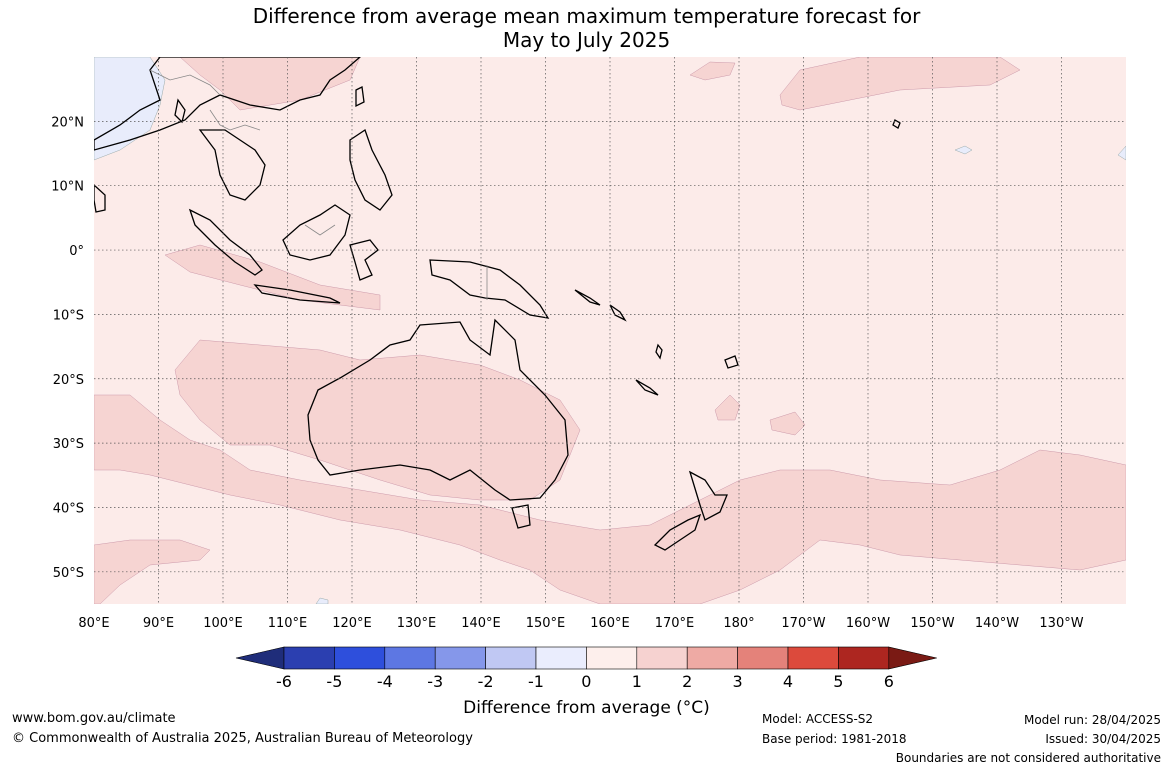 The height and width of the screenshot is (770, 1173). I want to click on longitude-label: 160°E, so click(610, 623).